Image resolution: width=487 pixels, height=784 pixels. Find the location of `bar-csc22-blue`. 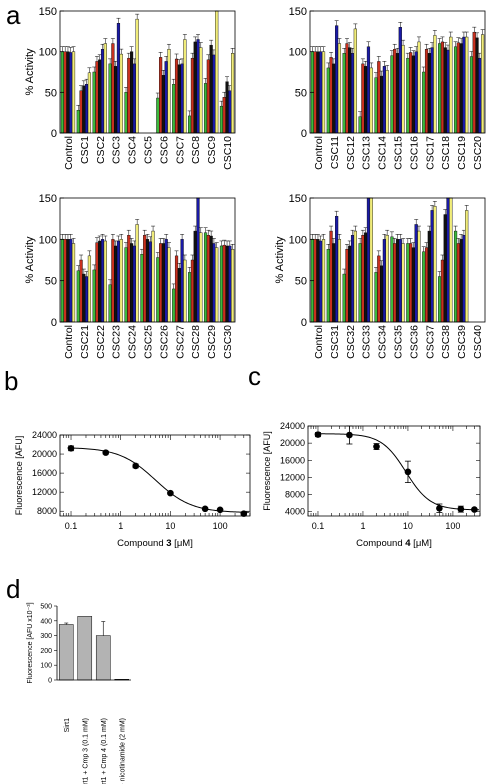

bar-csc22-blue is located at coordinates (102, 281).